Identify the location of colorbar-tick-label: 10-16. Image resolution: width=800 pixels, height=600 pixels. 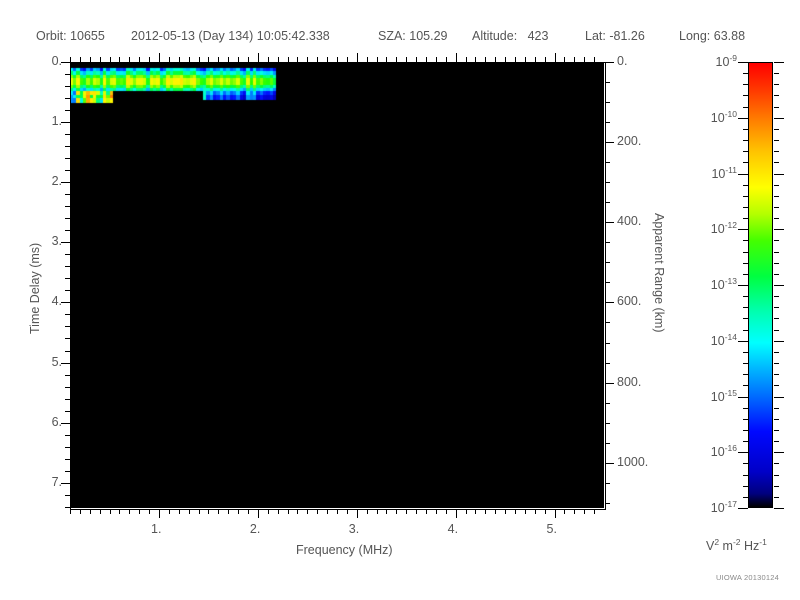
(723, 451).